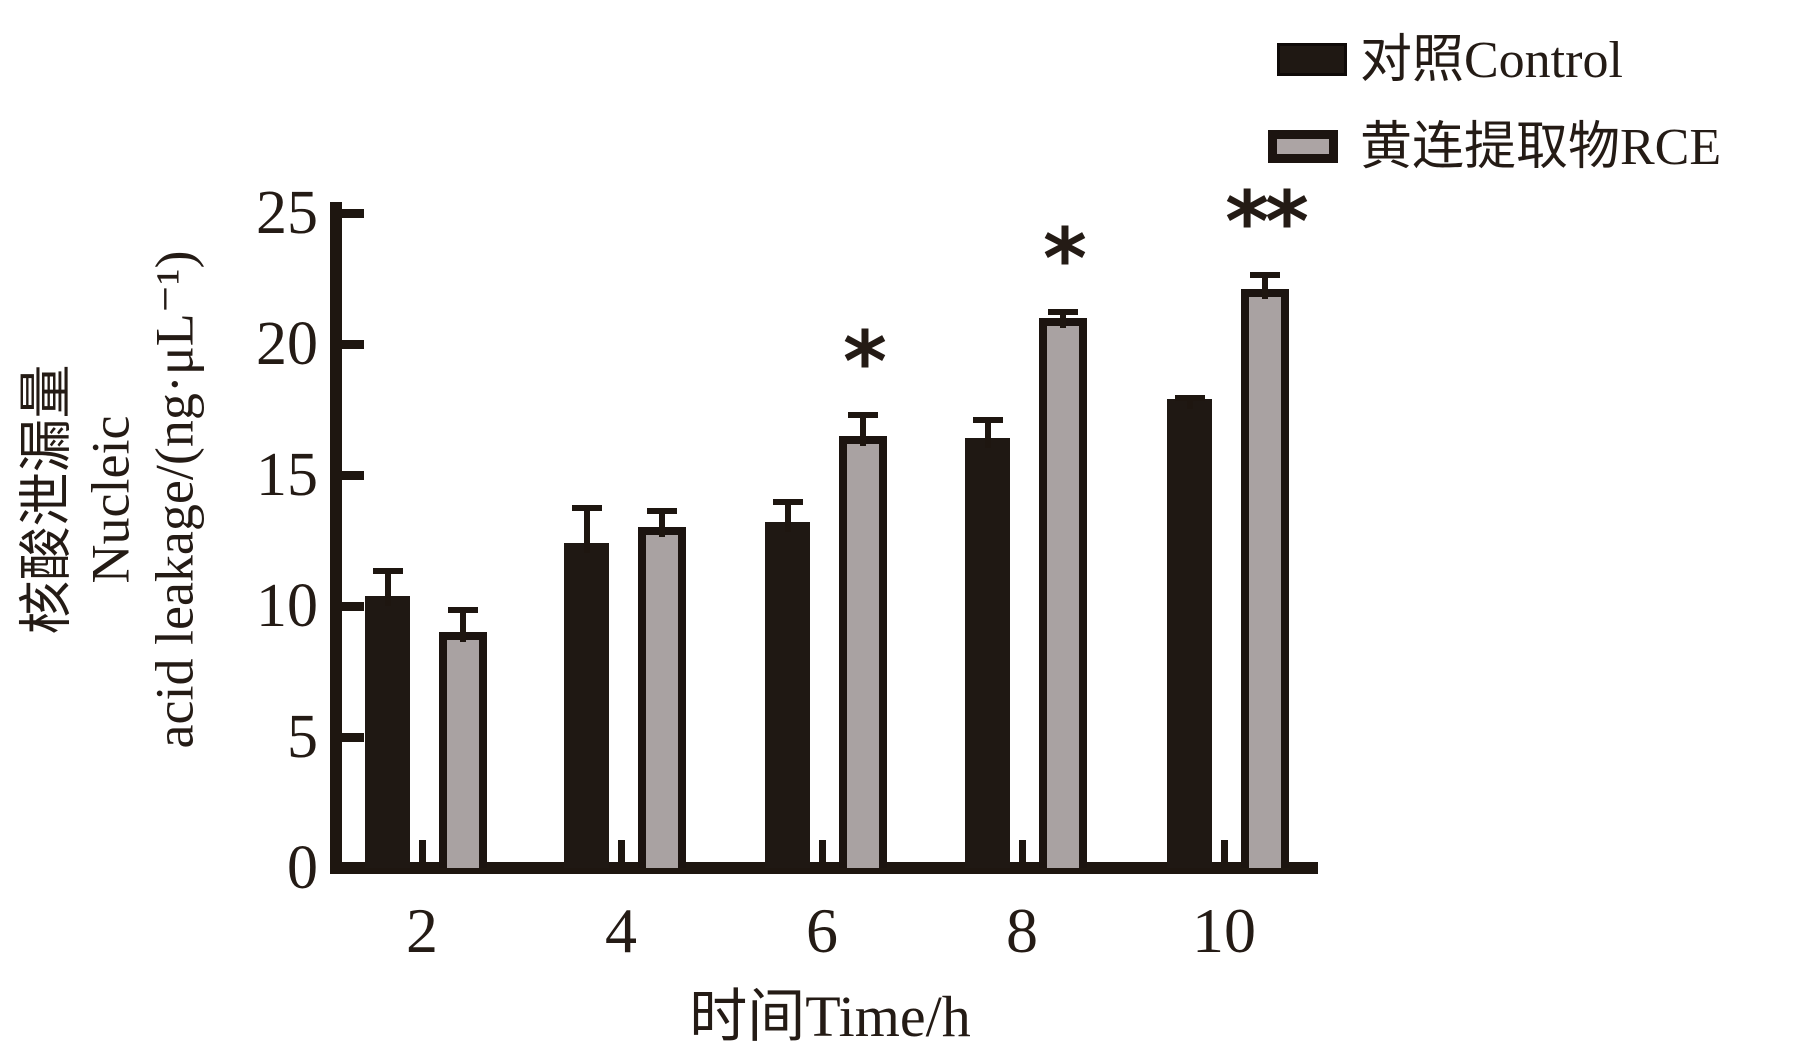 The height and width of the screenshot is (1057, 1809). I want to click on y-tick-label: 10, so click(287, 606).